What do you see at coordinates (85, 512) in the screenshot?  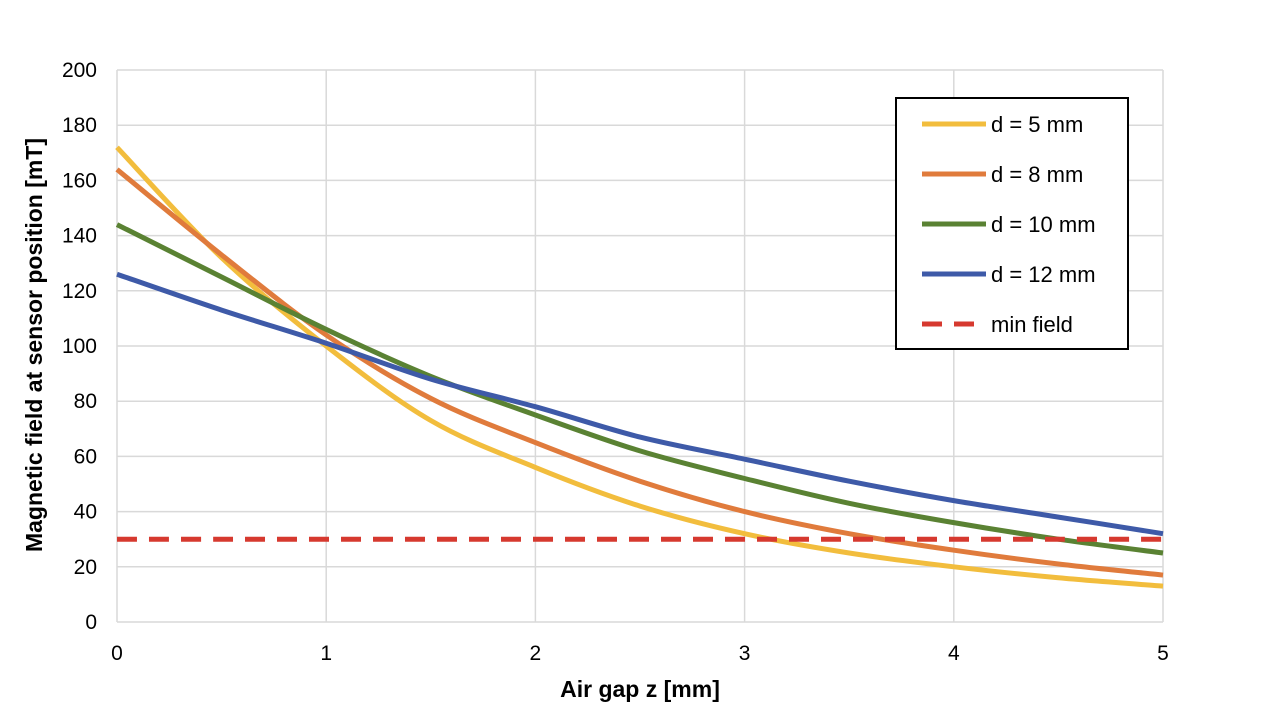 I see `y-tick-label: 40` at bounding box center [85, 512].